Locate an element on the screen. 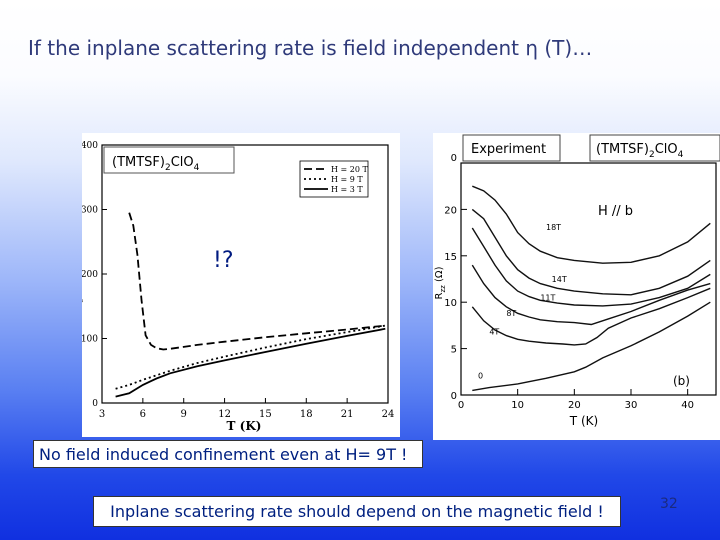 The image size is (720, 540). left-x-tick-label: 18 is located at coordinates (306, 414).